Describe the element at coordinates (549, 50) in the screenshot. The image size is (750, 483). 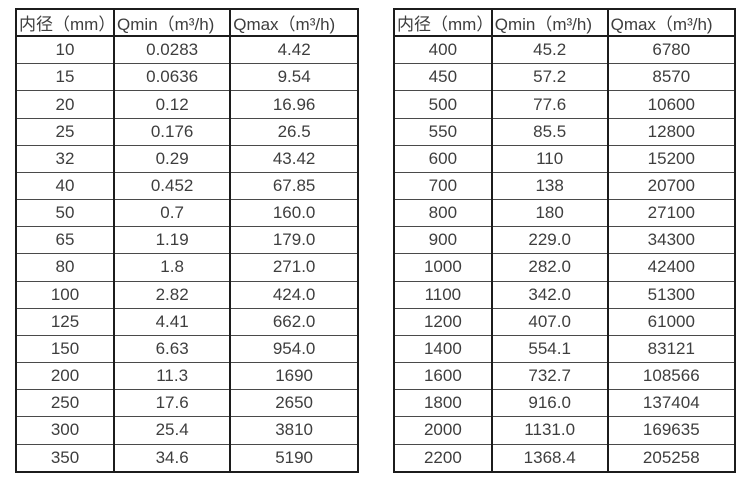
I see `qmin-cell: 45.2` at that location.